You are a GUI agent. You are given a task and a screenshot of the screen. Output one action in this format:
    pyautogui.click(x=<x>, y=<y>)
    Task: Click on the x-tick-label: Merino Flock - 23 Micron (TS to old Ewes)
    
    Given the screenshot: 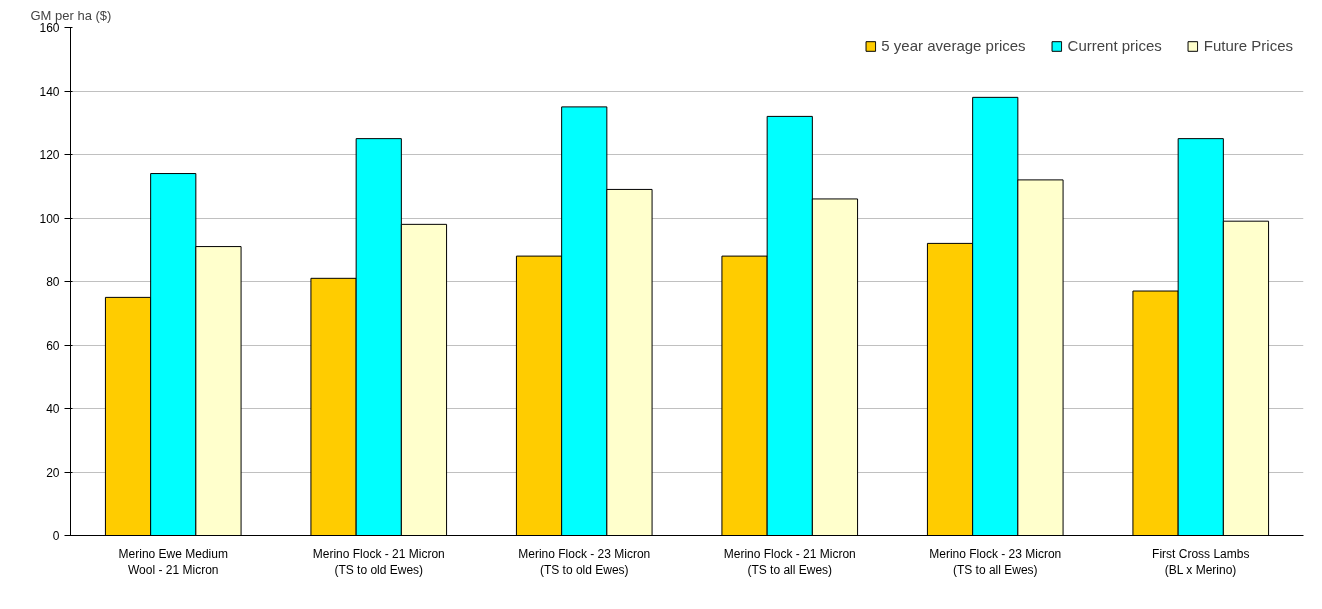 What is the action you would take?
    pyautogui.click(x=584, y=562)
    